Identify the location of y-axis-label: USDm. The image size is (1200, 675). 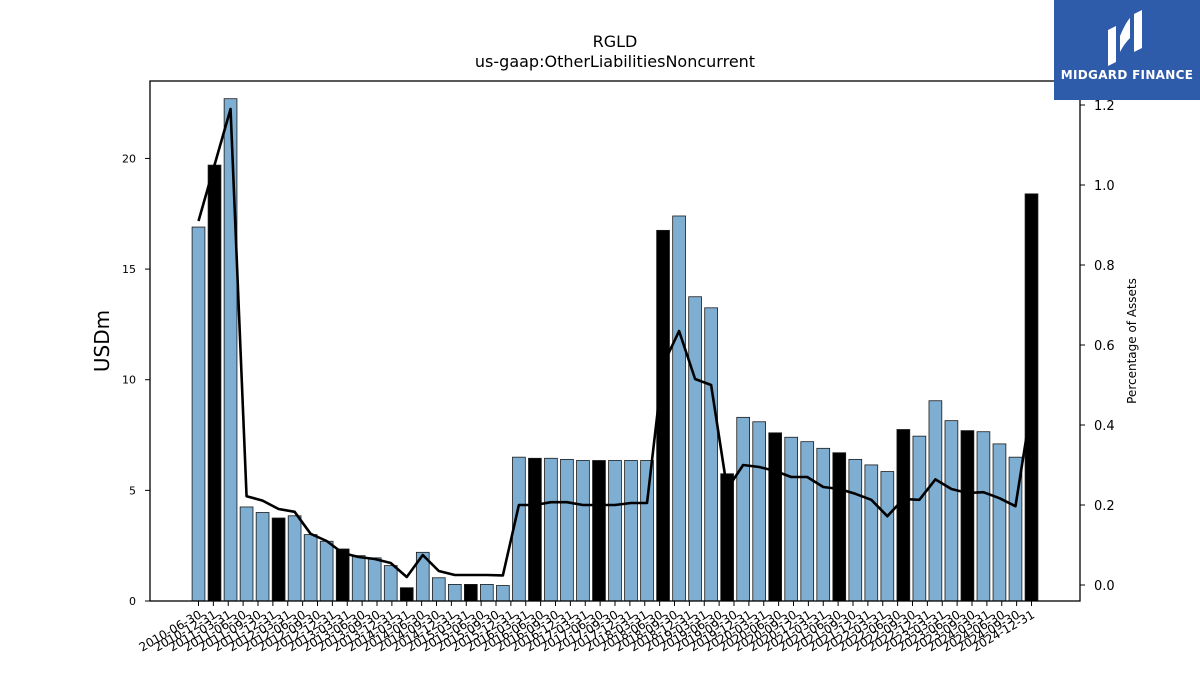
(102, 341).